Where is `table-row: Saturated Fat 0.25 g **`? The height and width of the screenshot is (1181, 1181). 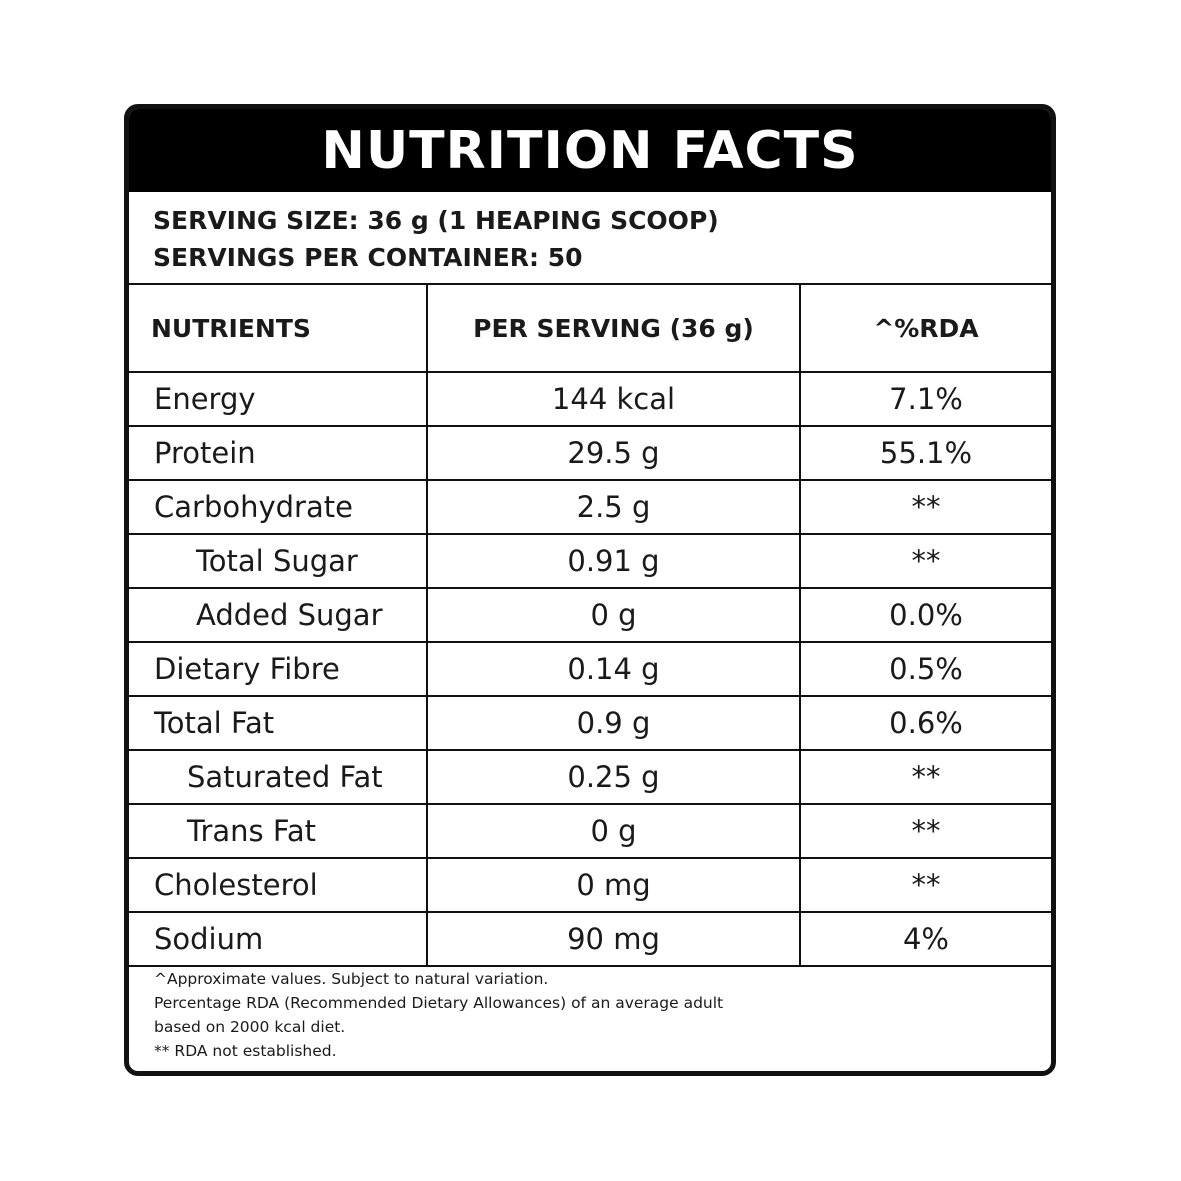 table-row: Saturated Fat 0.25 g ** is located at coordinates (590, 777).